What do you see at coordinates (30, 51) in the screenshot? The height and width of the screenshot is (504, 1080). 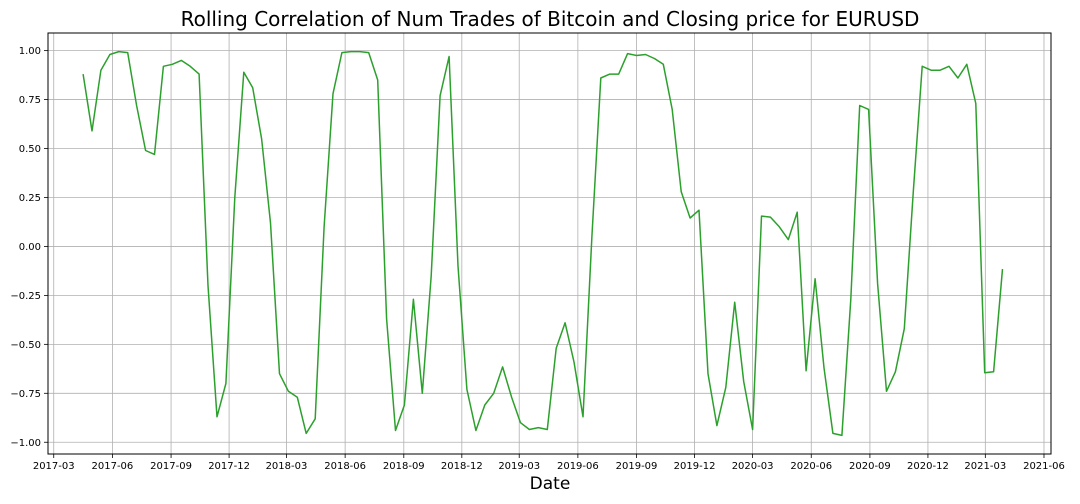 I see `y-tick-label: 1.00` at bounding box center [30, 51].